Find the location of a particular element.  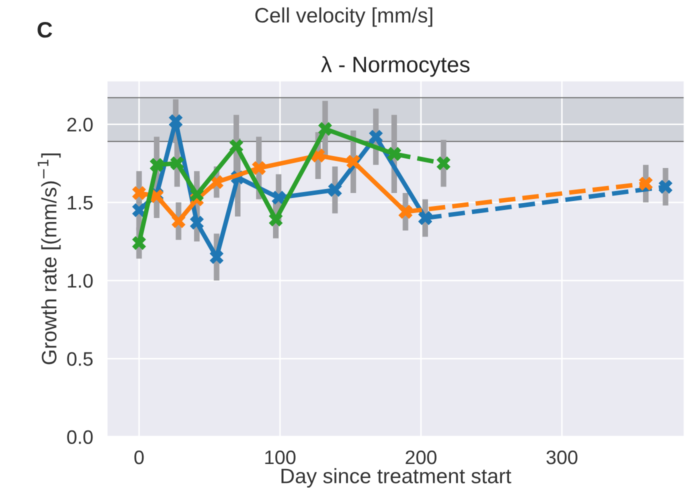

x-tick-label: 100 is located at coordinates (280, 457).